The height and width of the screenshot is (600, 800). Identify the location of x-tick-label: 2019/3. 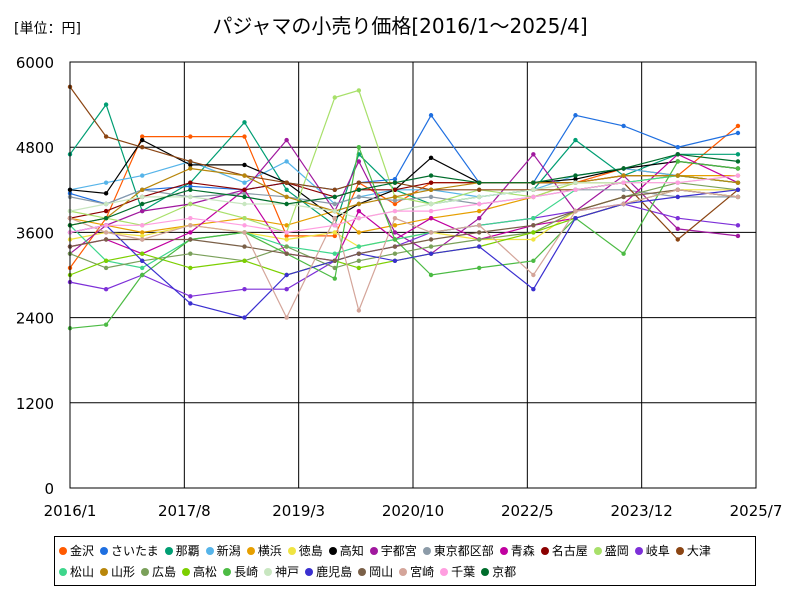
(298, 511).